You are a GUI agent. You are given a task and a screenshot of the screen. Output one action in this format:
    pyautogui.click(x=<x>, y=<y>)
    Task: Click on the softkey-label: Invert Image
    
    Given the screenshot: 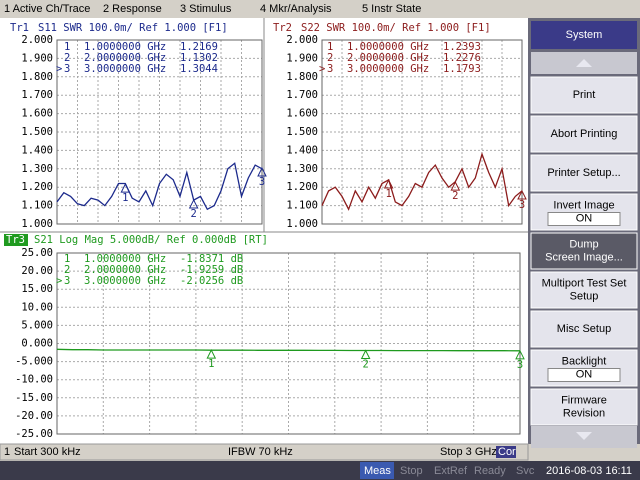 What is the action you would take?
    pyautogui.click(x=583, y=205)
    